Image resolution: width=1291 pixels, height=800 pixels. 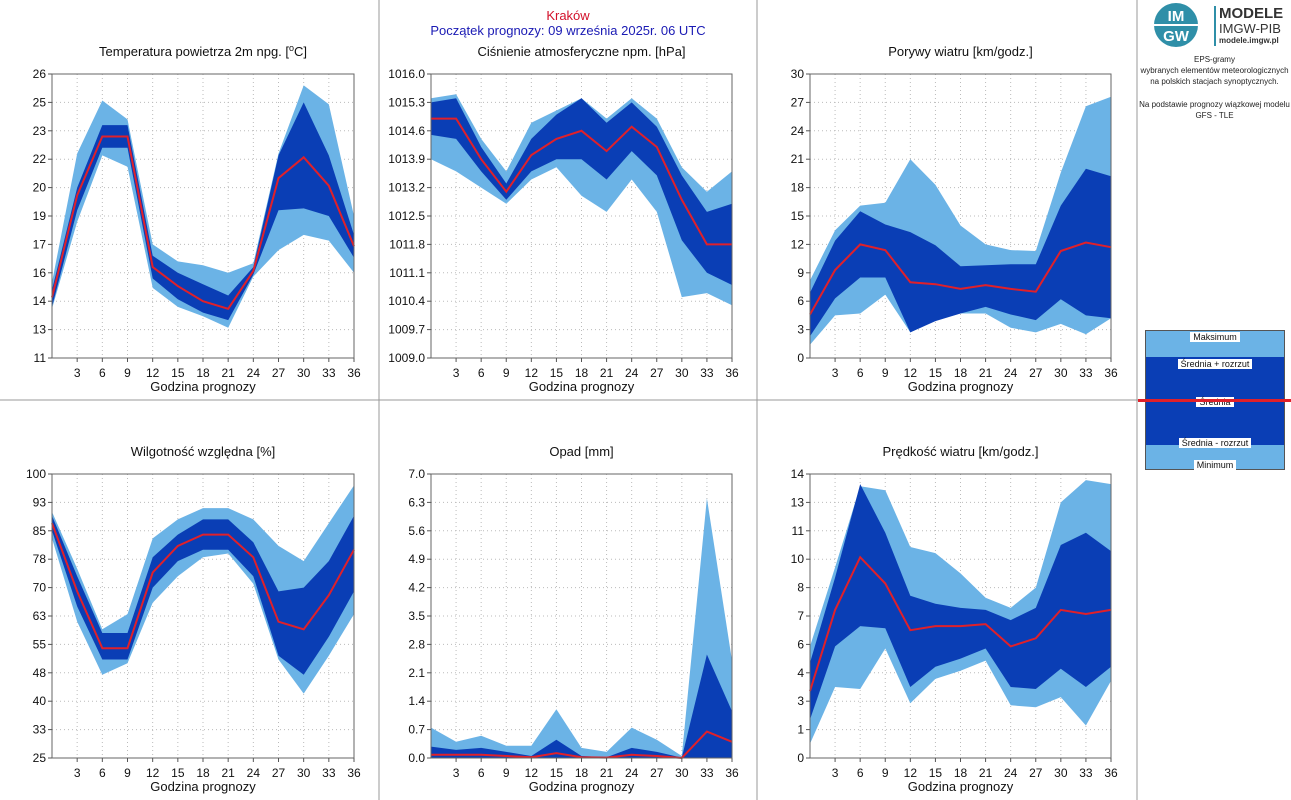 What do you see at coordinates (800, 730) in the screenshot?
I see `y-tick-label: 1` at bounding box center [800, 730].